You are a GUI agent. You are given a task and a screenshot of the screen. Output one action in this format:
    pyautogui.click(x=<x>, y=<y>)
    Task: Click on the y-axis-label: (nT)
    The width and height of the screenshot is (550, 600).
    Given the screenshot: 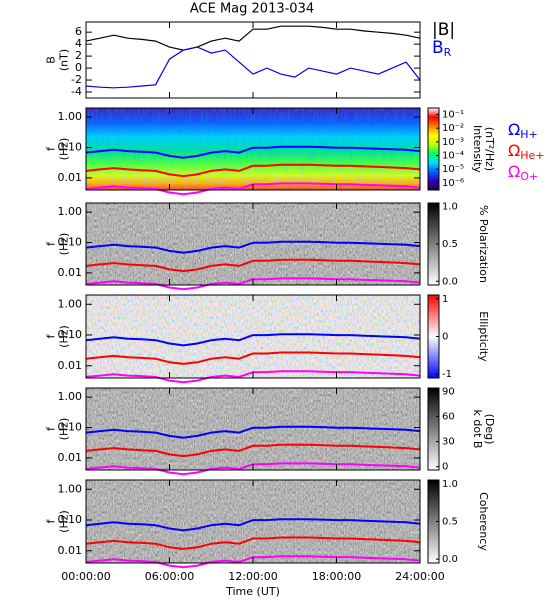 What is the action you would take?
    pyautogui.click(x=64, y=60)
    